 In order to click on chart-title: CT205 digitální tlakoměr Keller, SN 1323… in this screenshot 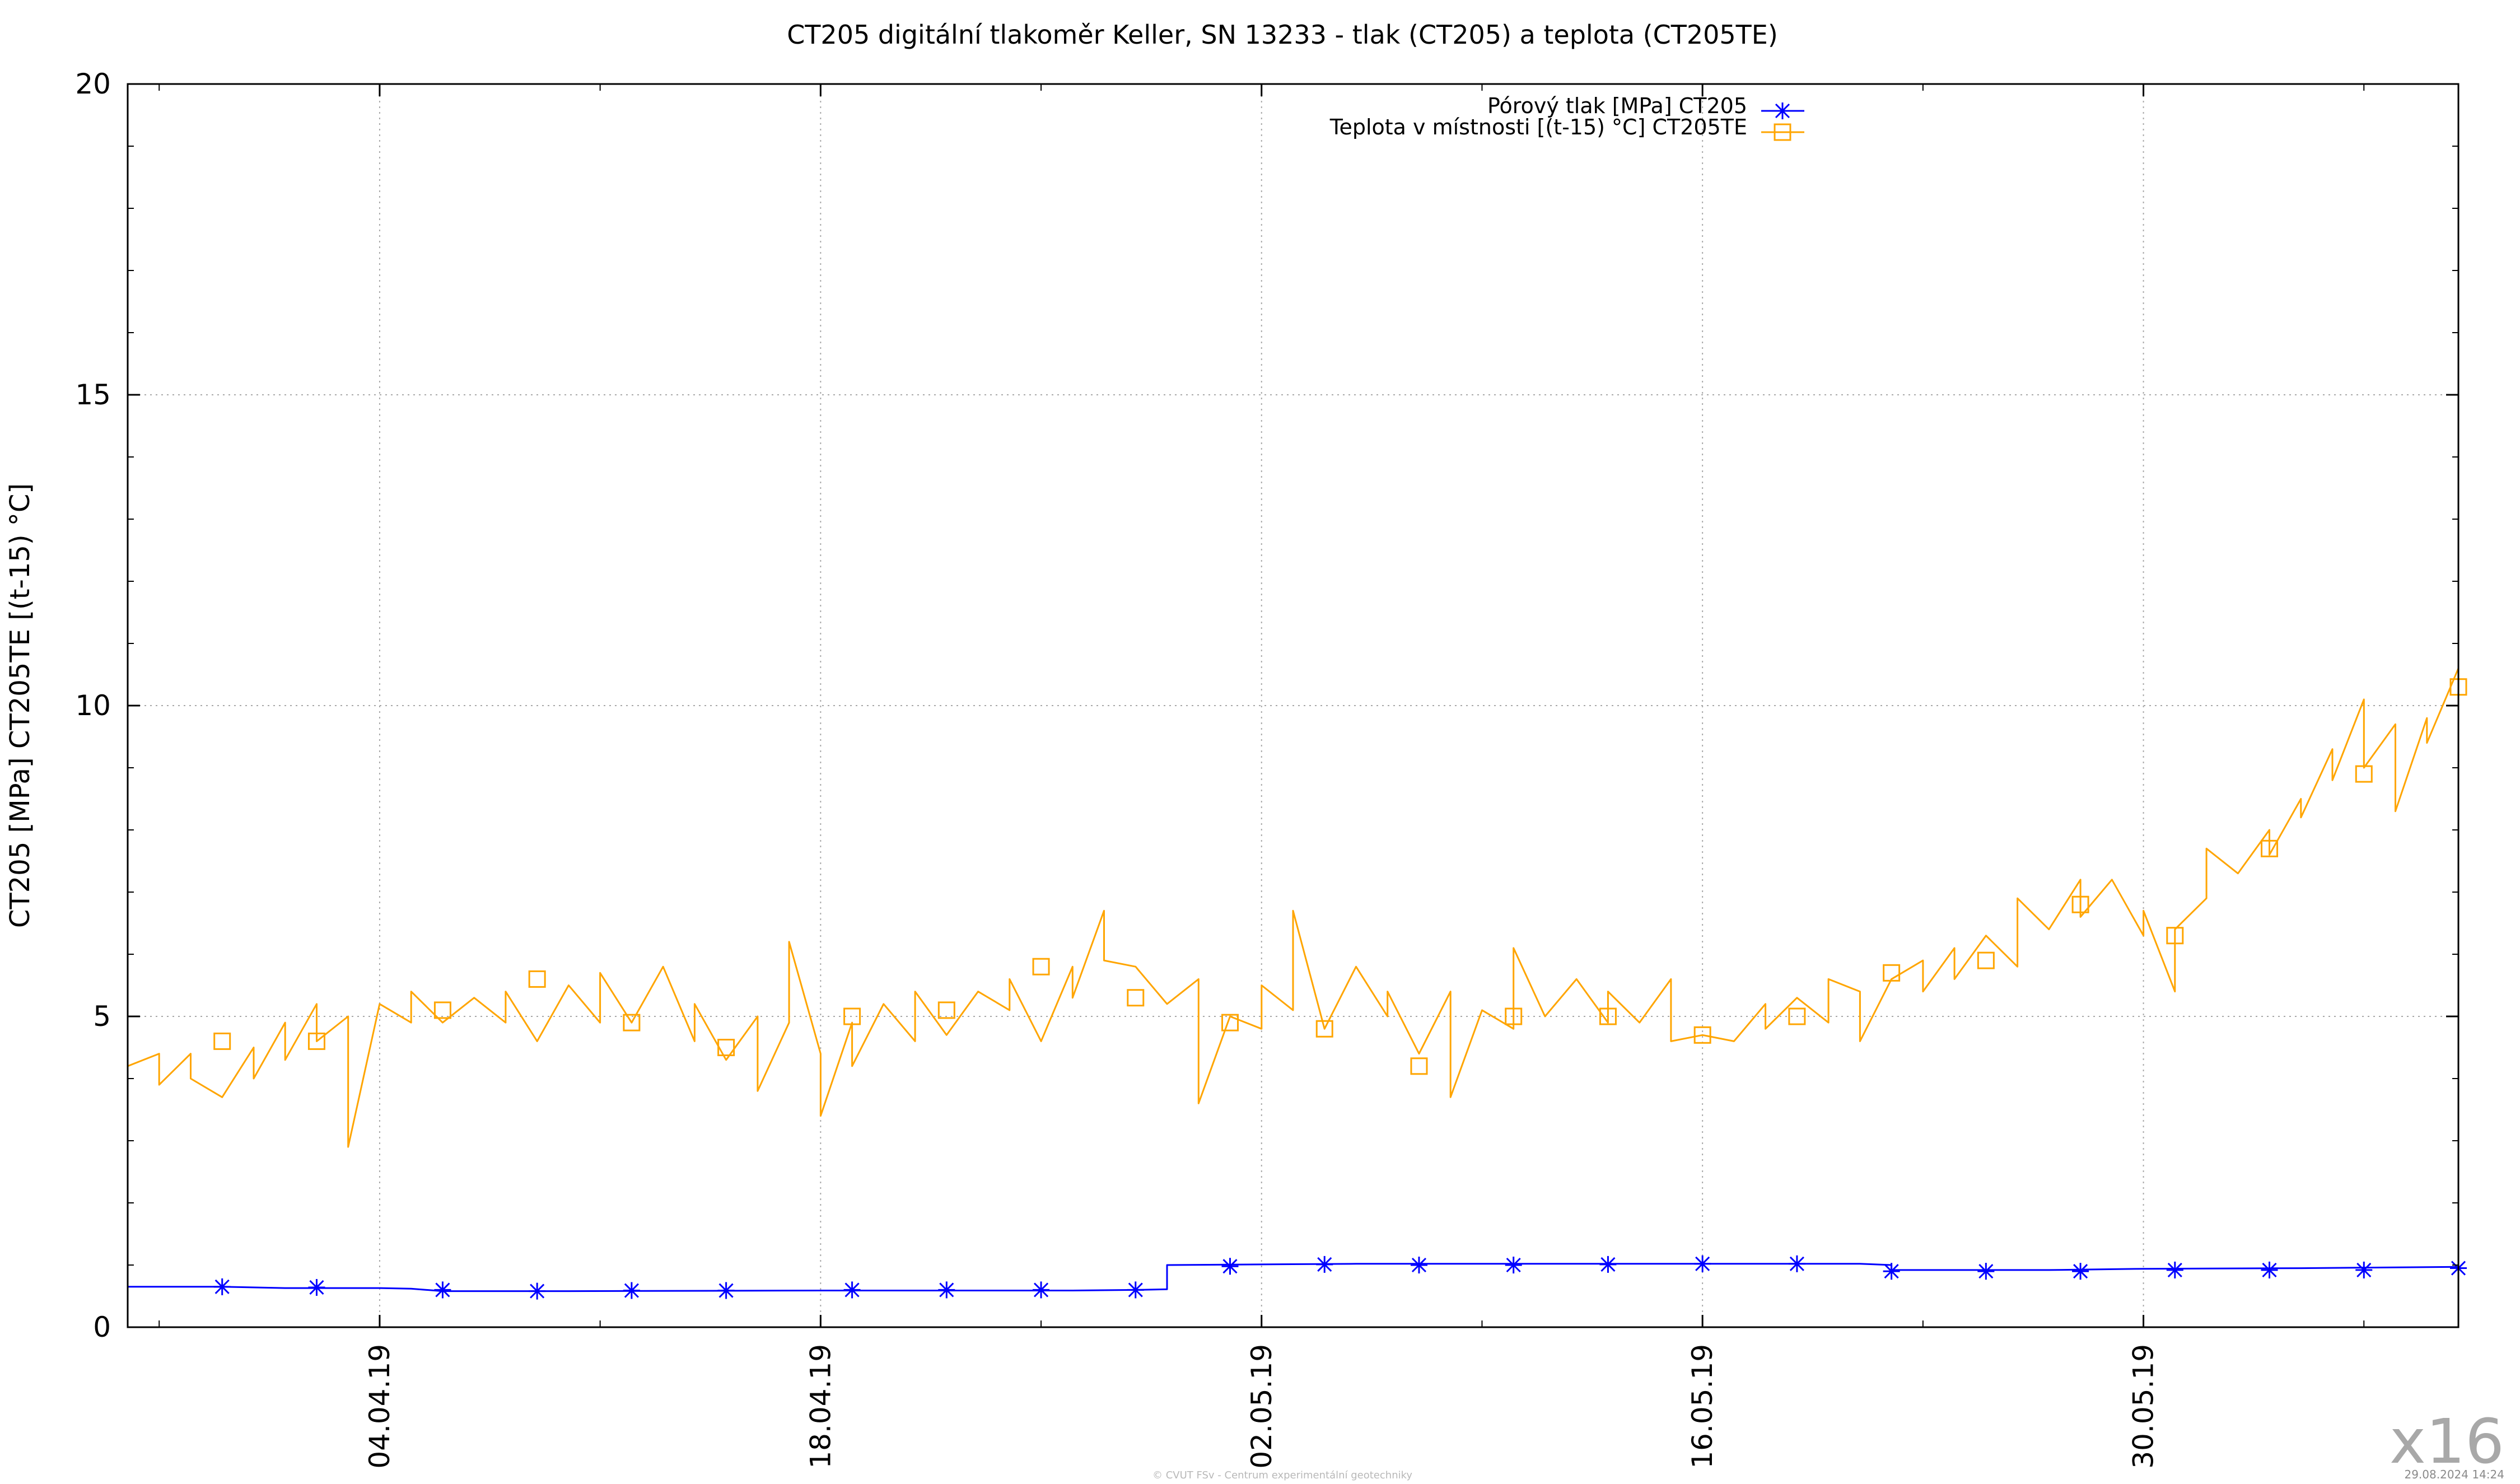, I will do `click(1283, 35)`.